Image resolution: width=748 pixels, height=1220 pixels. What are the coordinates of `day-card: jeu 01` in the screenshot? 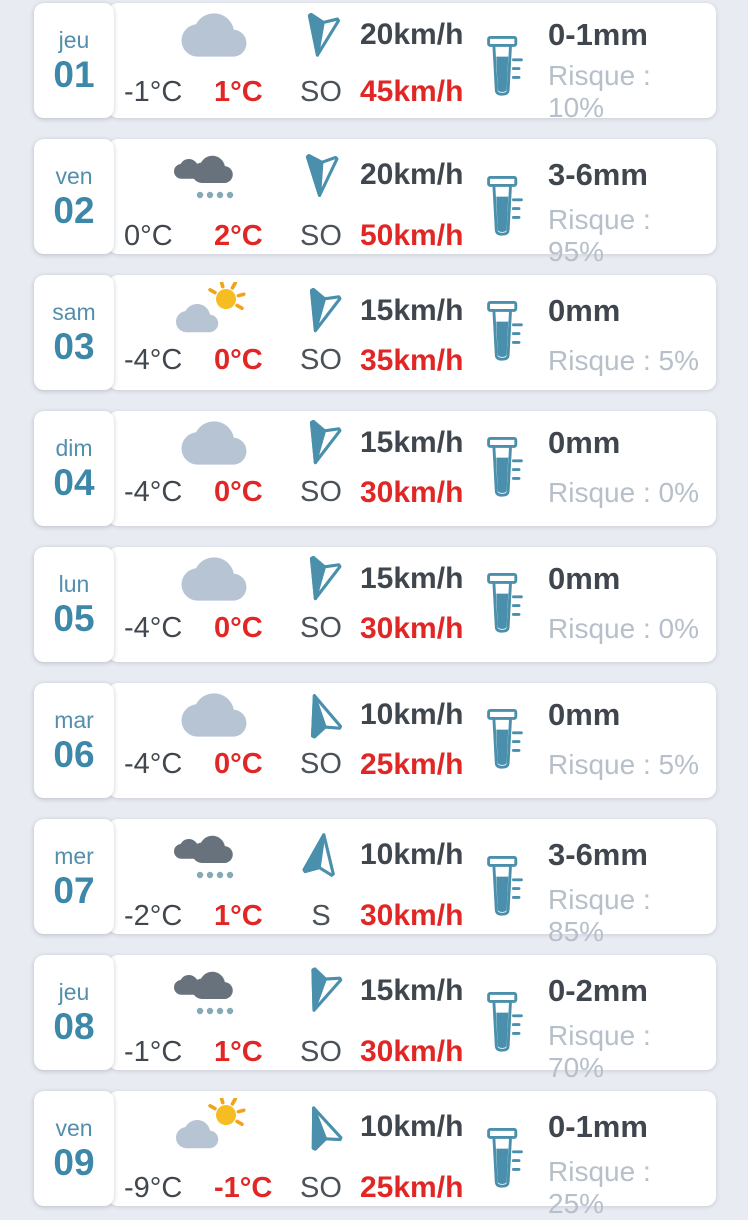 It's located at (74, 60).